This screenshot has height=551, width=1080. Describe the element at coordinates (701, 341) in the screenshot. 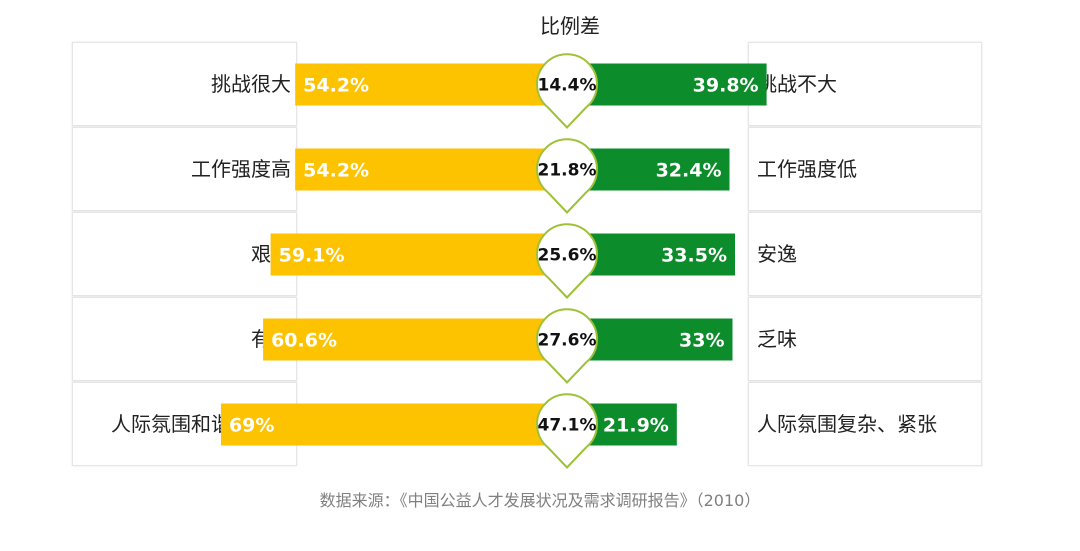

I see `right-value-label: 33%` at that location.